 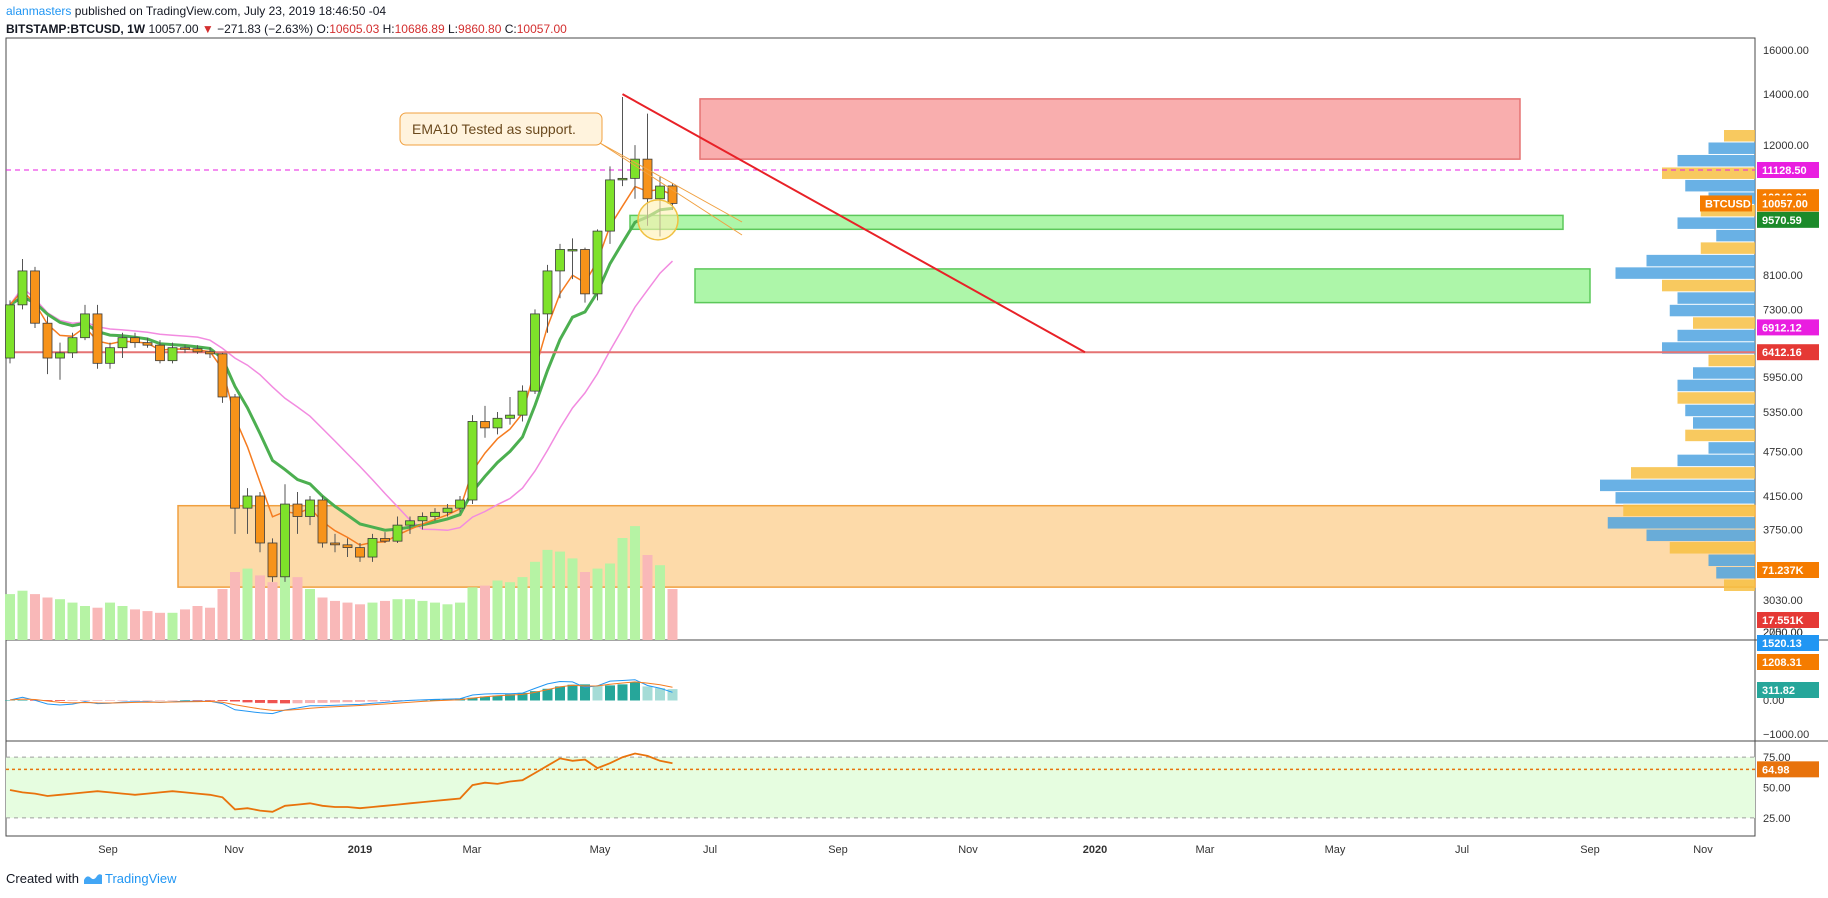 What do you see at coordinates (341, 782) in the screenshot?
I see `rsi-line` at bounding box center [341, 782].